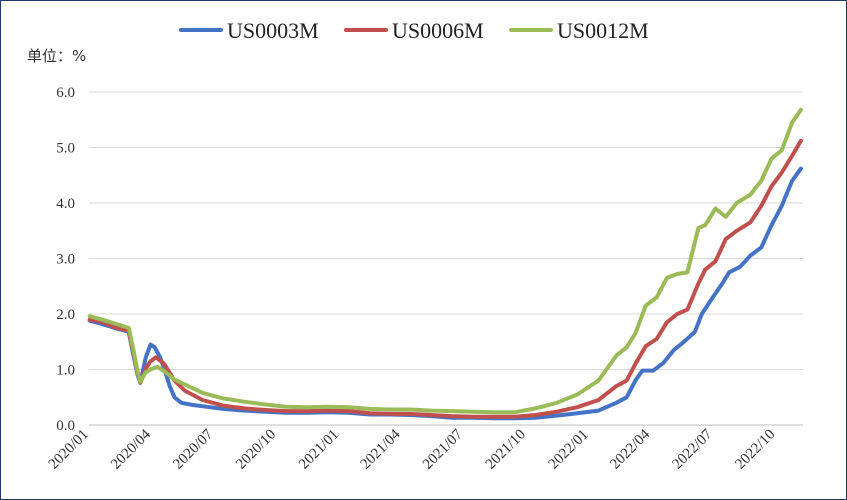 The image size is (847, 500). Describe the element at coordinates (506, 450) in the screenshot. I see `x-tick-label: 2021/10` at that location.